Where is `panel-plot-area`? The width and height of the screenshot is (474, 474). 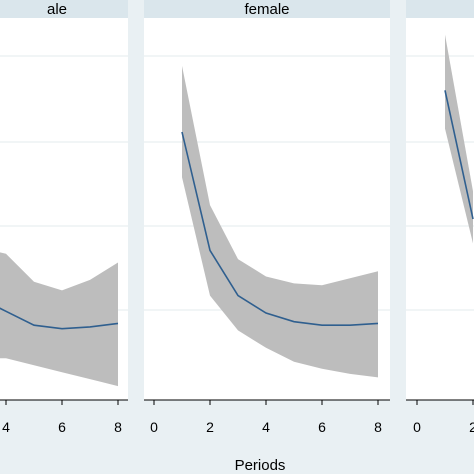 panel-plot-area is located at coordinates (440, 209).